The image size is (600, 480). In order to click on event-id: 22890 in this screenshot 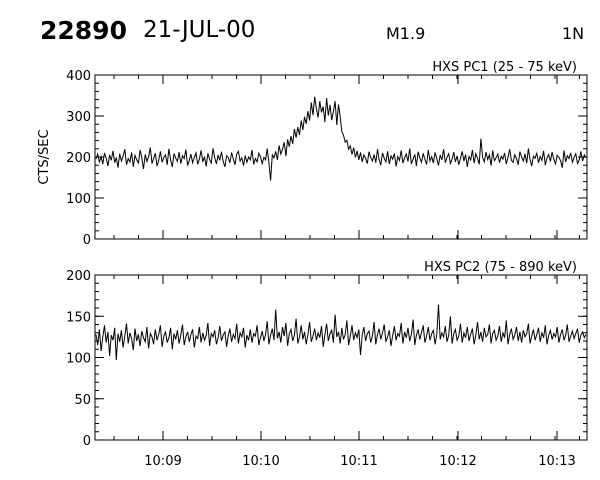, I will do `click(83, 30)`.